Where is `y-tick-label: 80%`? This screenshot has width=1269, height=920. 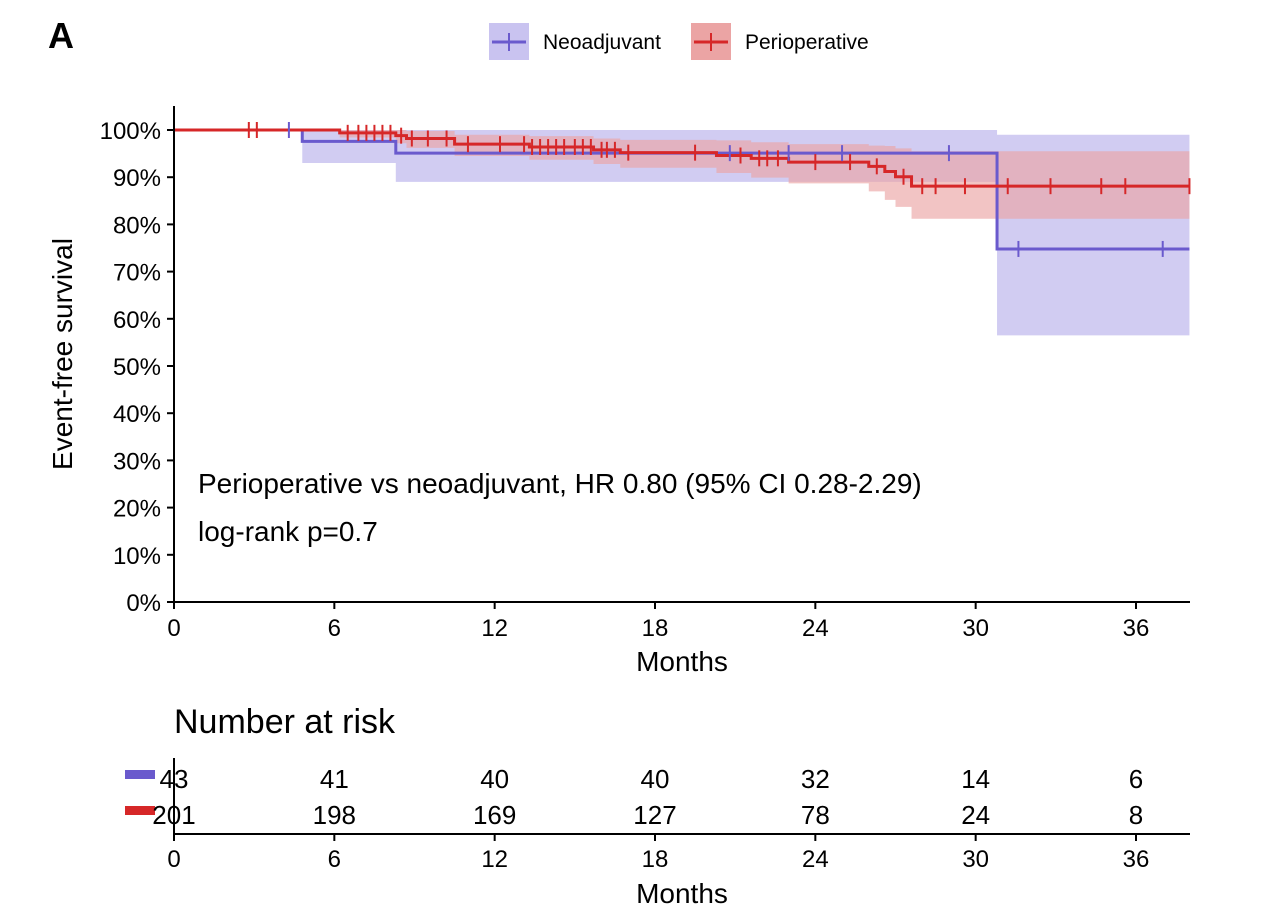
y-tick-label: 80% is located at coordinates (137, 225).